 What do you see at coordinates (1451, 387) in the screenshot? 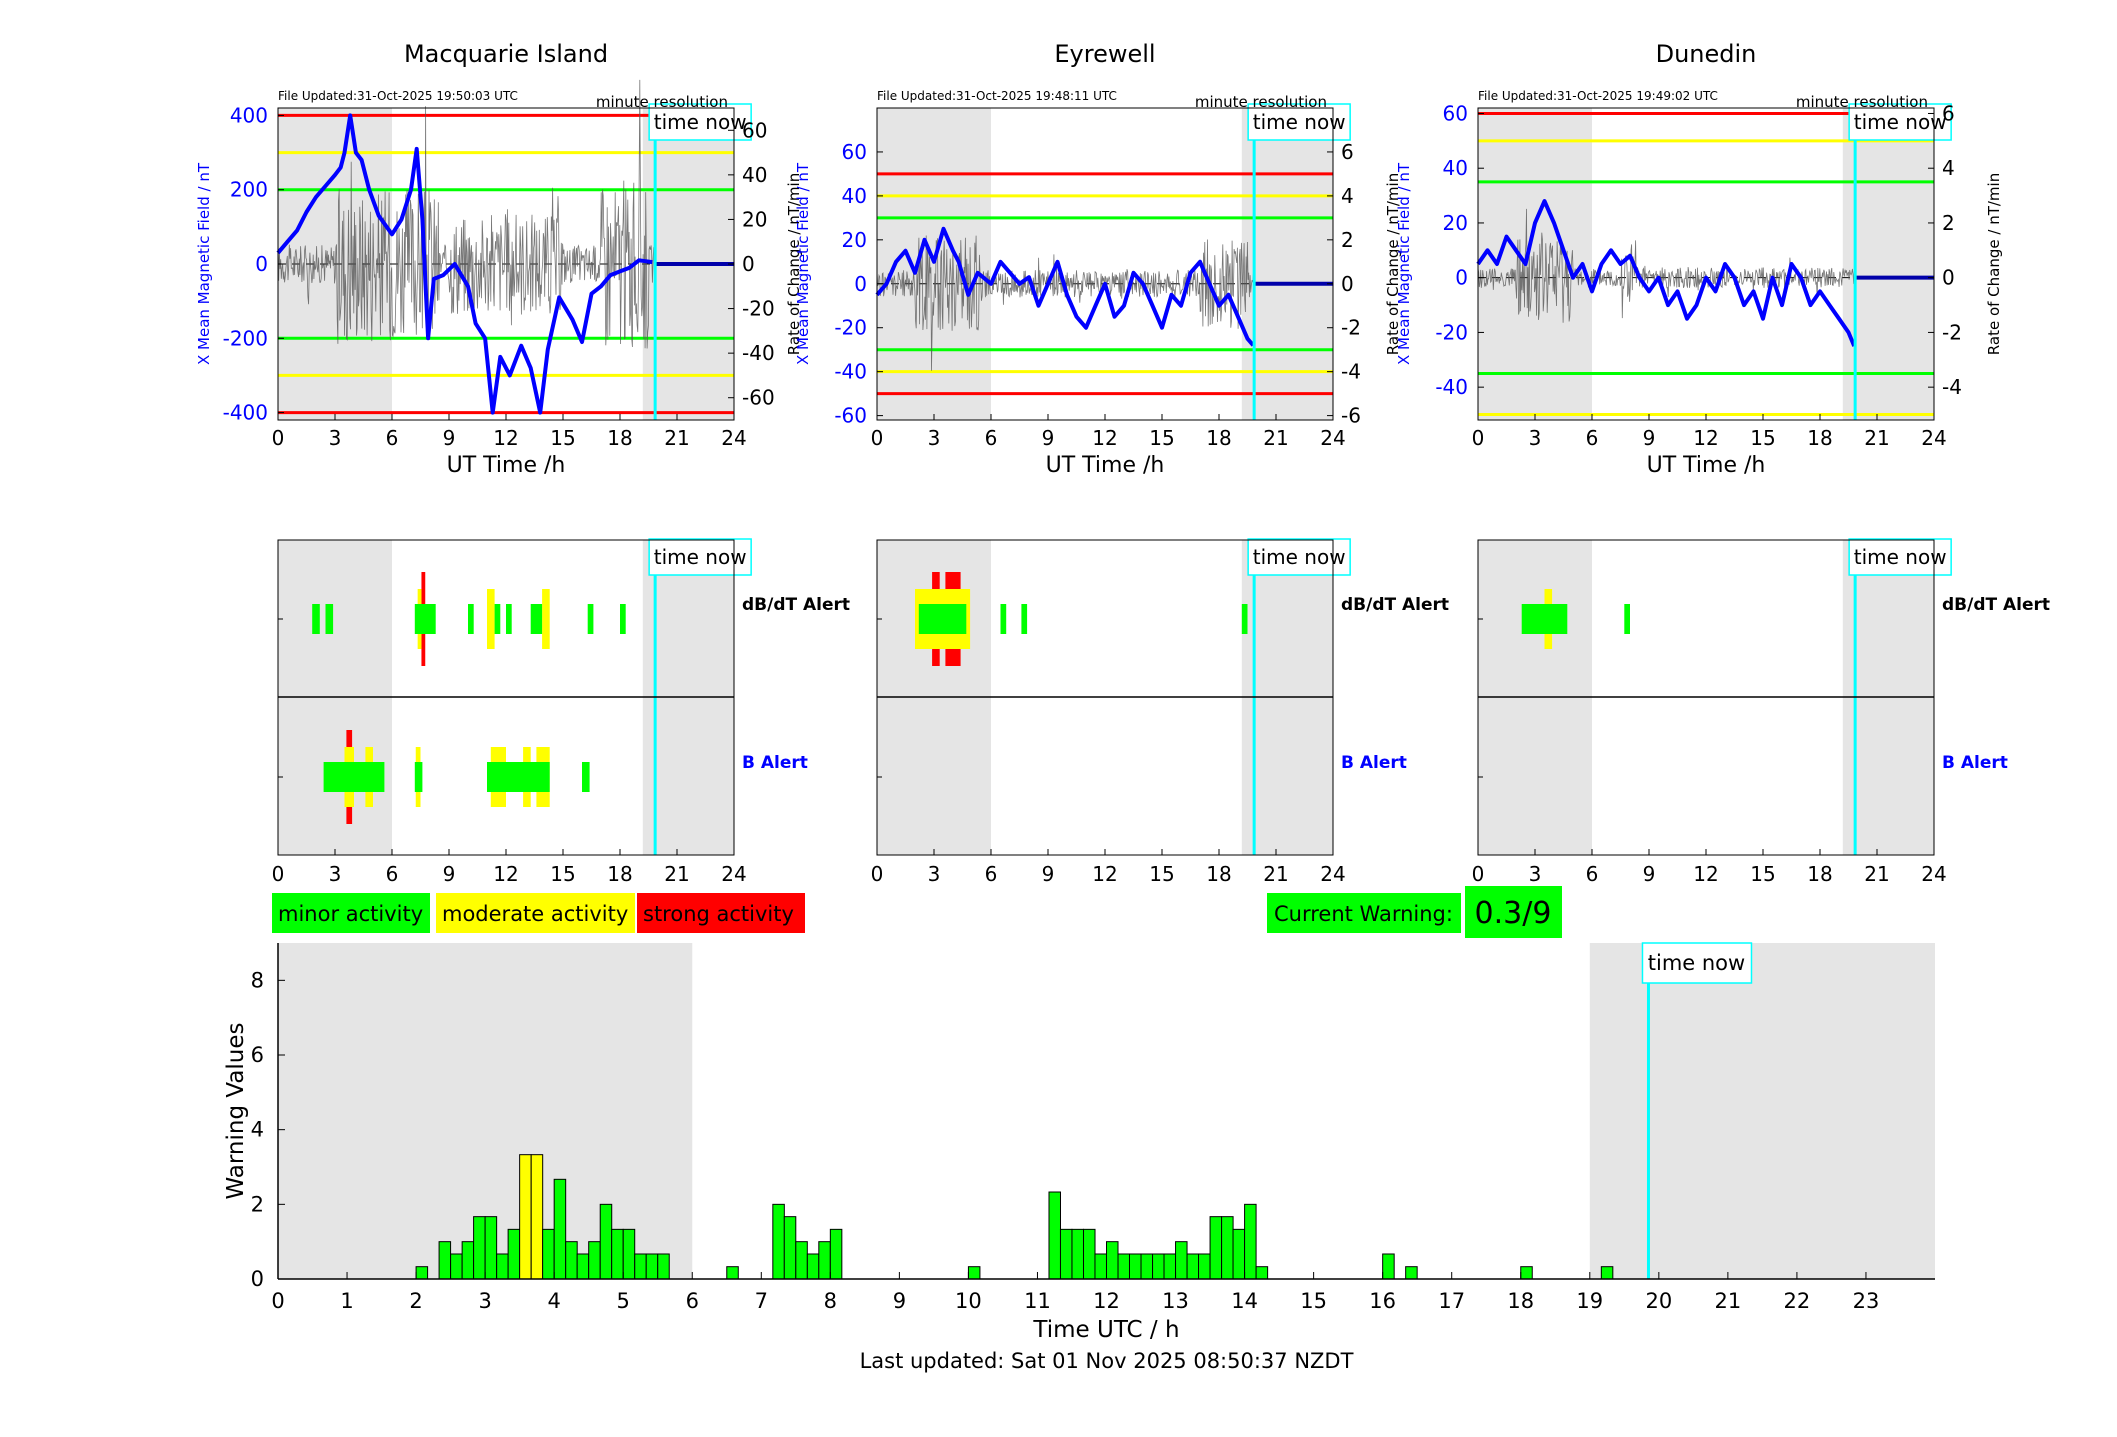
I see `left-tick-label: -40` at bounding box center [1451, 387].